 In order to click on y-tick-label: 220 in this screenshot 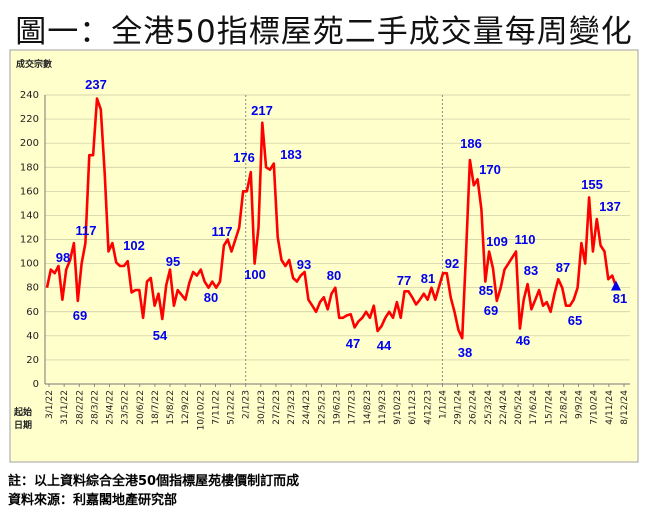, I will do `click(29, 119)`.